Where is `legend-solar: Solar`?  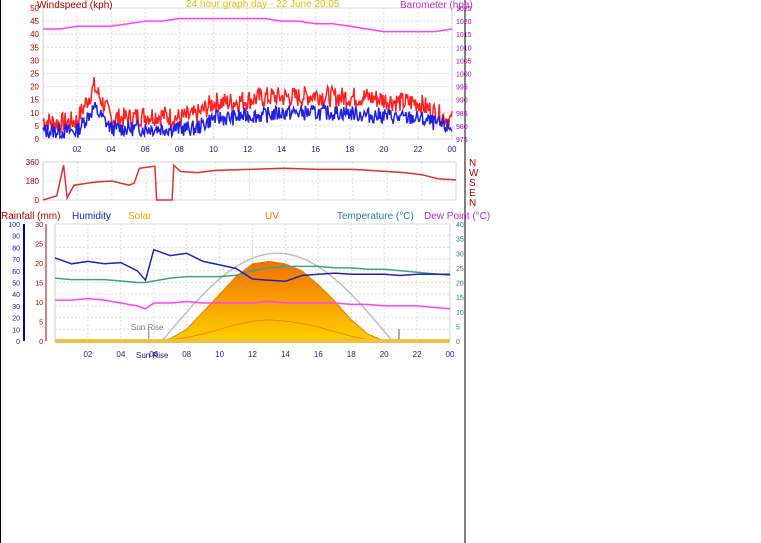
legend-solar: Solar is located at coordinates (140, 216).